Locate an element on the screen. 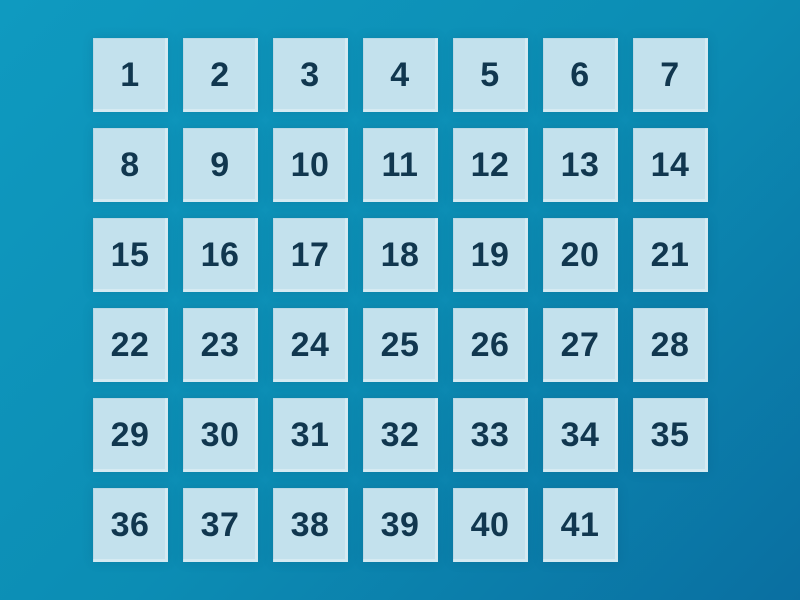 This screenshot has height=600, width=800. number-tile-20: 20 is located at coordinates (580, 255).